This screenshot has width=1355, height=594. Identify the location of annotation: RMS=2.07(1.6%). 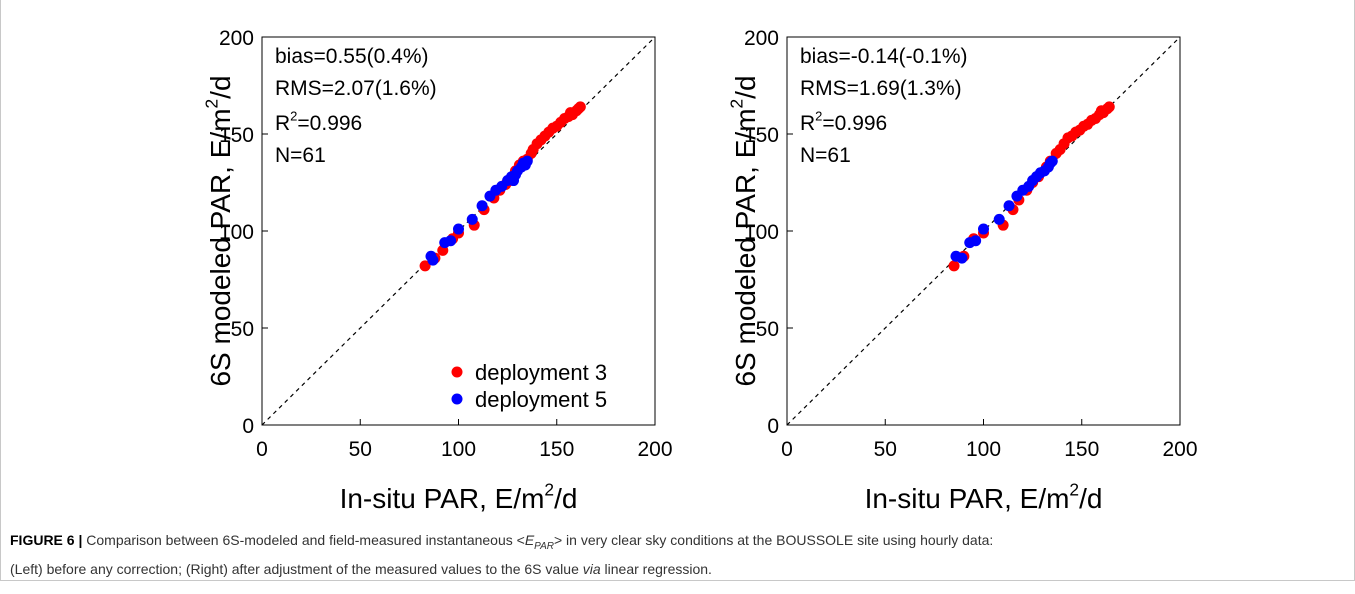
(356, 88).